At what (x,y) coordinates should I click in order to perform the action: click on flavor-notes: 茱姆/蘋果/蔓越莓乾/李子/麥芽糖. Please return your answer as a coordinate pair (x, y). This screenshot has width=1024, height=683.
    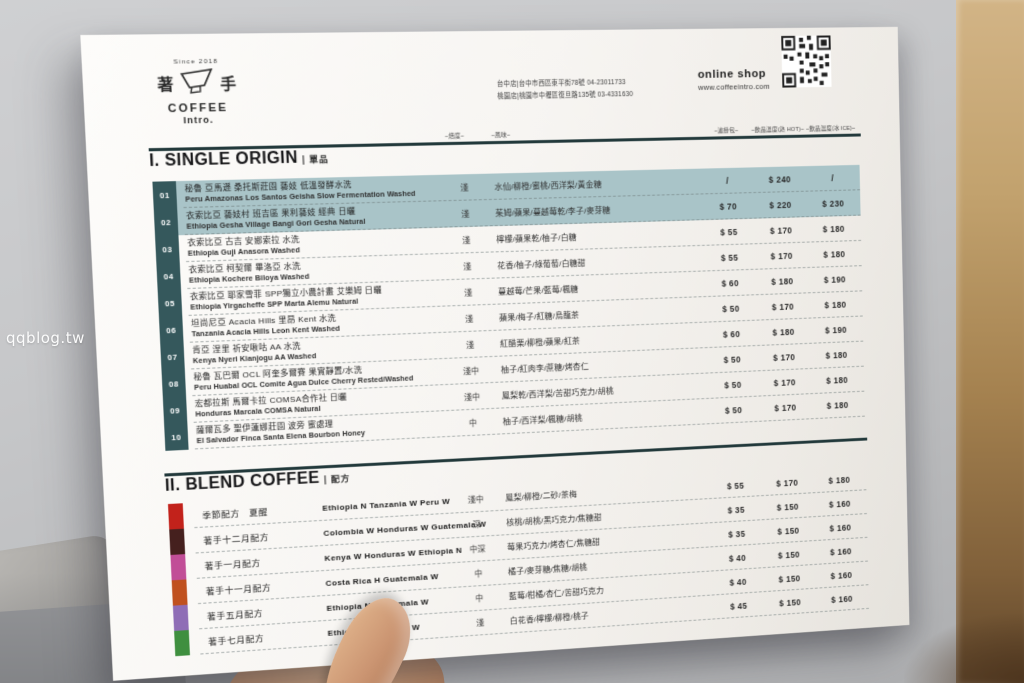
    Looking at the image, I should click on (553, 211).